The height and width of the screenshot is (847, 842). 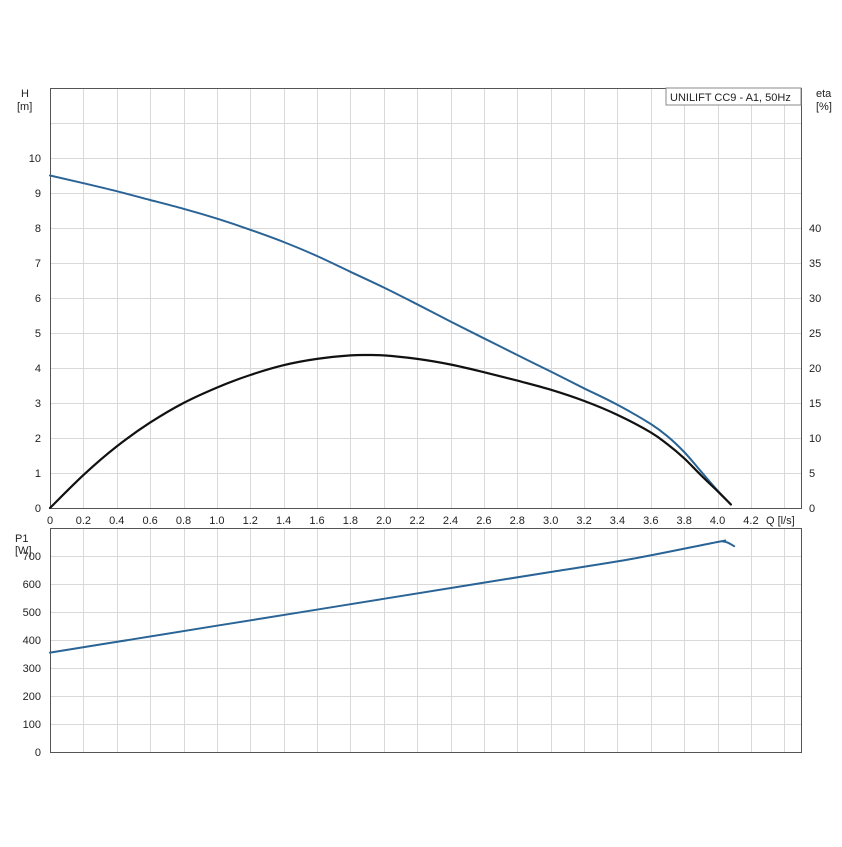 I want to click on x-tick-label: 3.6, so click(x=650, y=521).